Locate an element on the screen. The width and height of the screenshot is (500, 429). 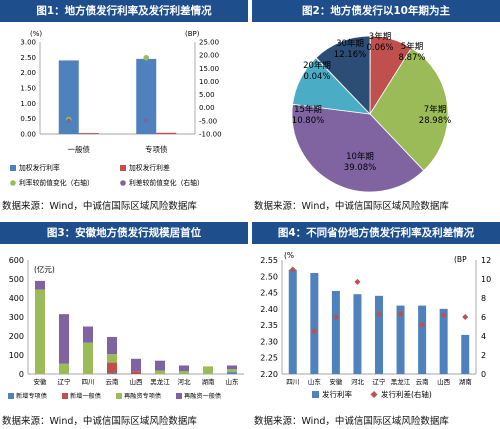
chart-1-ytick-label: 2.00 is located at coordinates (28, 73).